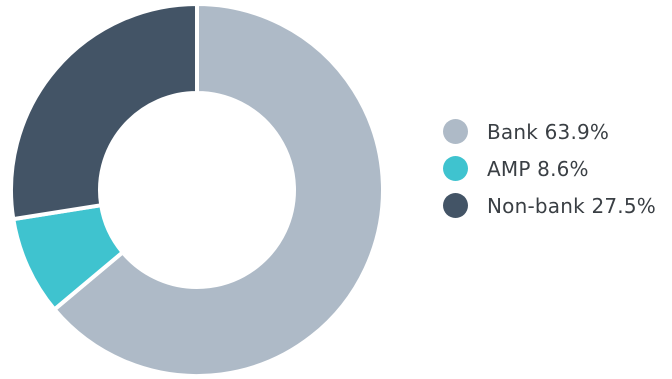  What do you see at coordinates (455, 168) in the screenshot?
I see `legend-swatch-amp` at bounding box center [455, 168].